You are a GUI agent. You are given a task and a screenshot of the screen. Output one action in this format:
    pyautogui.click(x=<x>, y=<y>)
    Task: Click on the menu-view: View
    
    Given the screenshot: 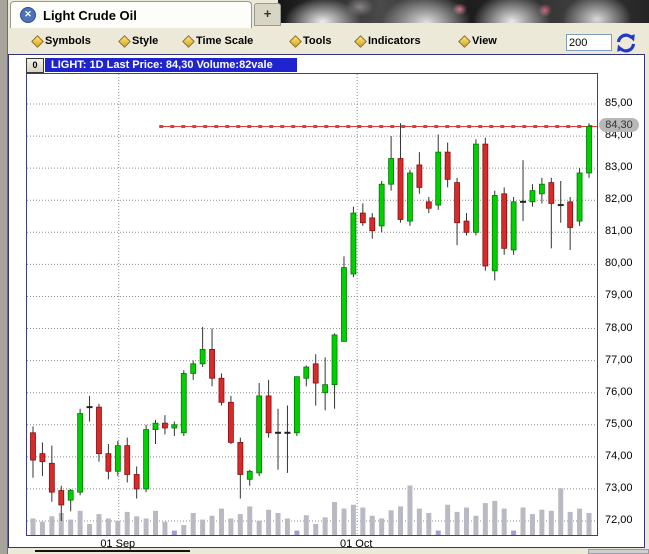 What is the action you would take?
    pyautogui.click(x=477, y=41)
    